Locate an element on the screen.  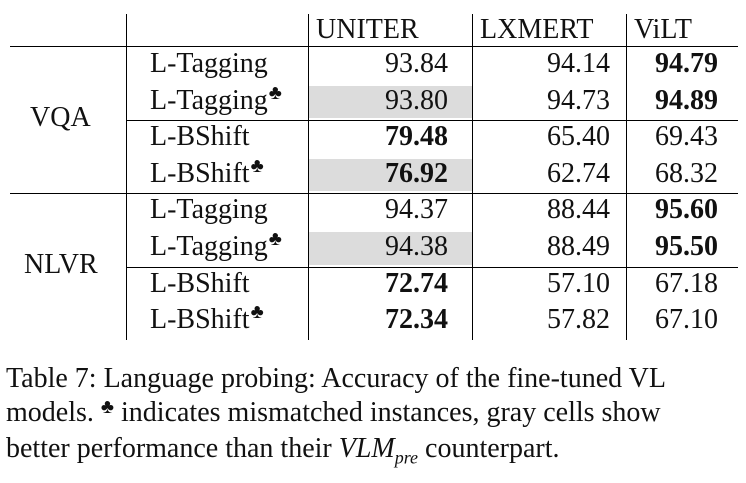
score-cell: 72.34 is located at coordinates (416, 320).